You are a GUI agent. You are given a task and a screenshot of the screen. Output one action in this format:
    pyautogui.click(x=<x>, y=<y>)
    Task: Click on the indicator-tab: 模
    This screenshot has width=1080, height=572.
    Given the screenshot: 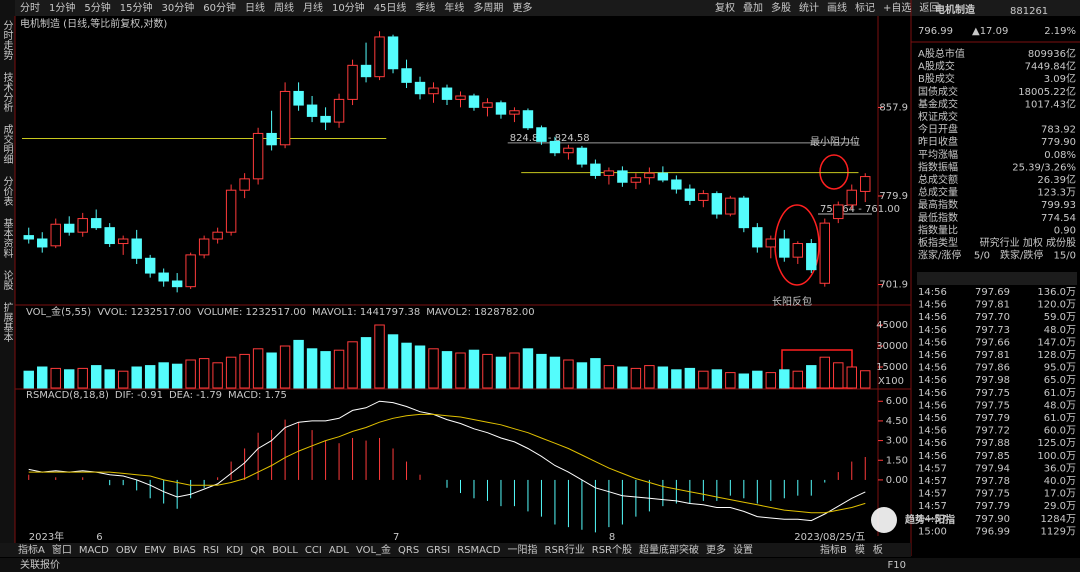 What is the action you would take?
    pyautogui.click(x=860, y=550)
    